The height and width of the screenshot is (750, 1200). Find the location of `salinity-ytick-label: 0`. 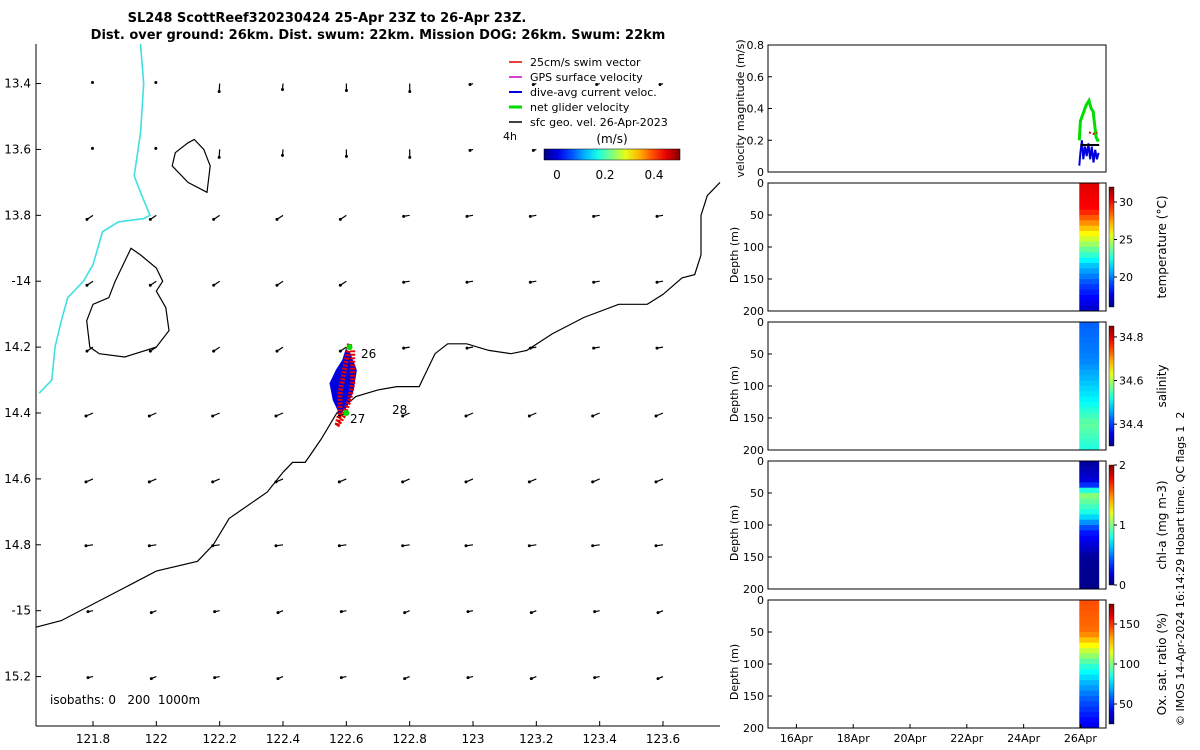

salinity-ytick-label: 0 is located at coordinates (760, 322).